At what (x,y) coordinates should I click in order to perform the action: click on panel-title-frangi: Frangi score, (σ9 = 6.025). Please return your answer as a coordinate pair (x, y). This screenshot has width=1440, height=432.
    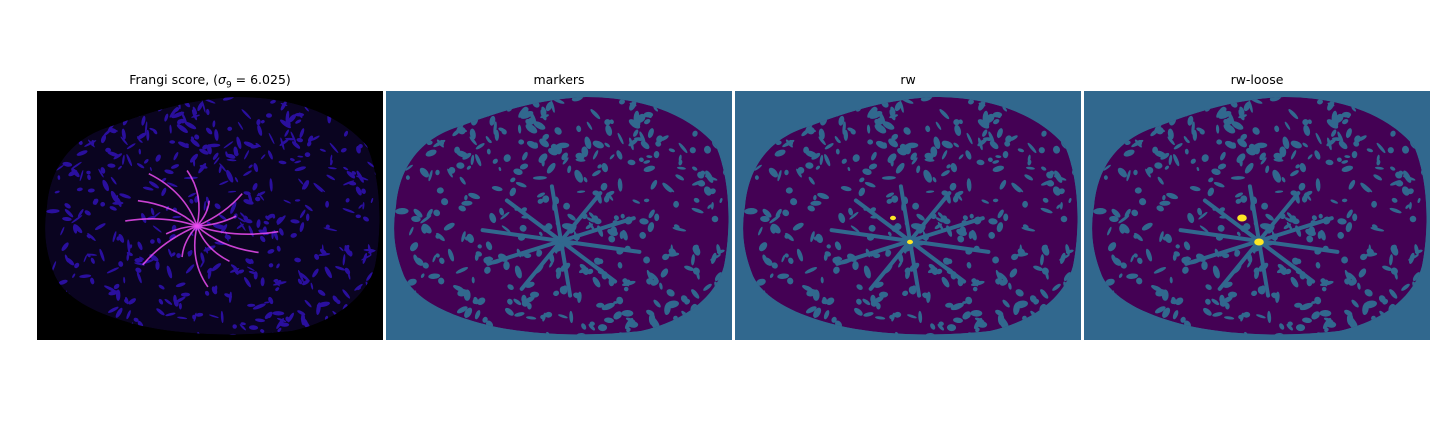
    Looking at the image, I should click on (210, 81).